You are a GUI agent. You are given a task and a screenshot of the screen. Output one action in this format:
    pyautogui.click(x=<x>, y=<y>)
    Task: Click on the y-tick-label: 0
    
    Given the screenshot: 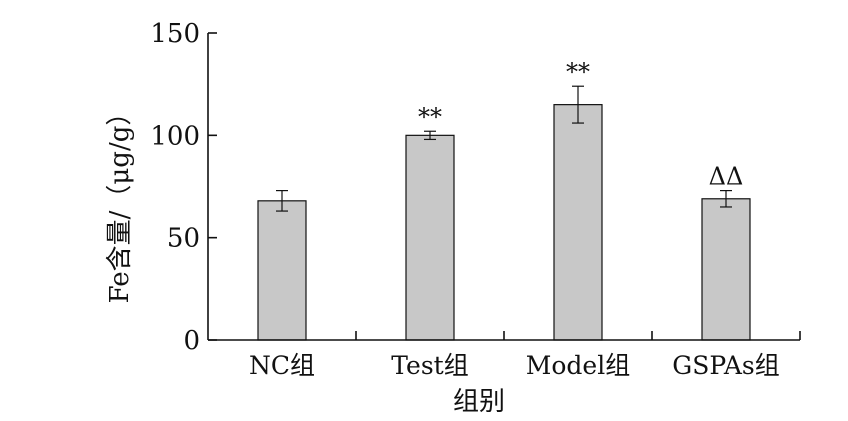 What is the action you would take?
    pyautogui.click(x=191, y=341)
    